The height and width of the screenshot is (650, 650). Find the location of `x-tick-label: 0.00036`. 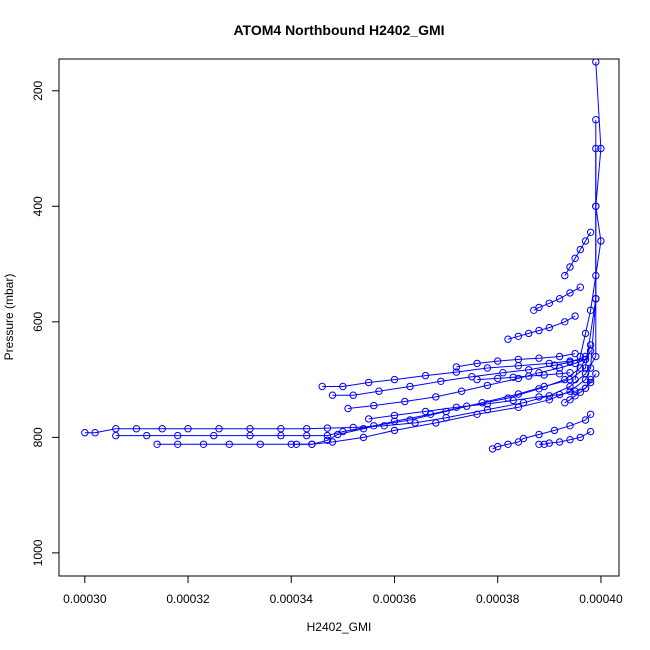

x-tick-label: 0.00036 is located at coordinates (395, 599).